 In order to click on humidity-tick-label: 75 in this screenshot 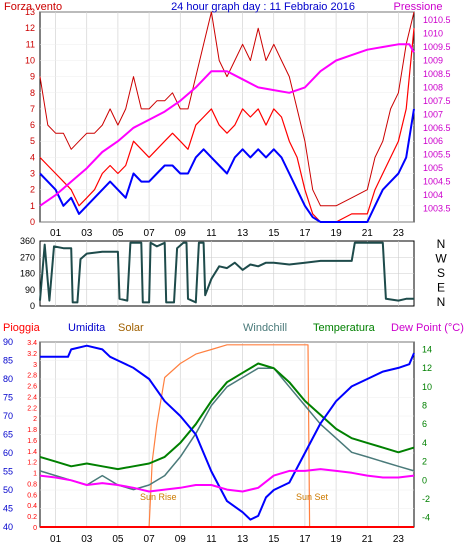, I will do `click(8, 398)`.